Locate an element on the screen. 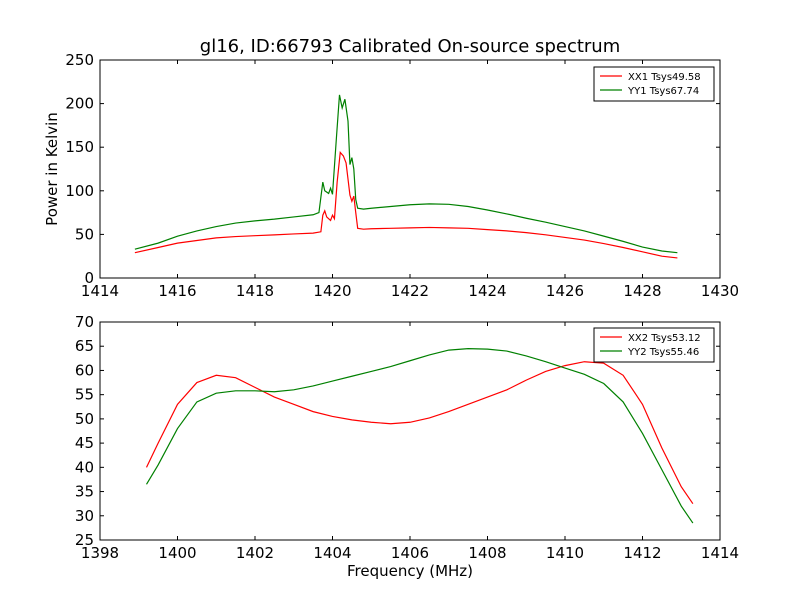 This screenshot has width=800, height=600. top-y-tick-label: 200 is located at coordinates (79, 104).